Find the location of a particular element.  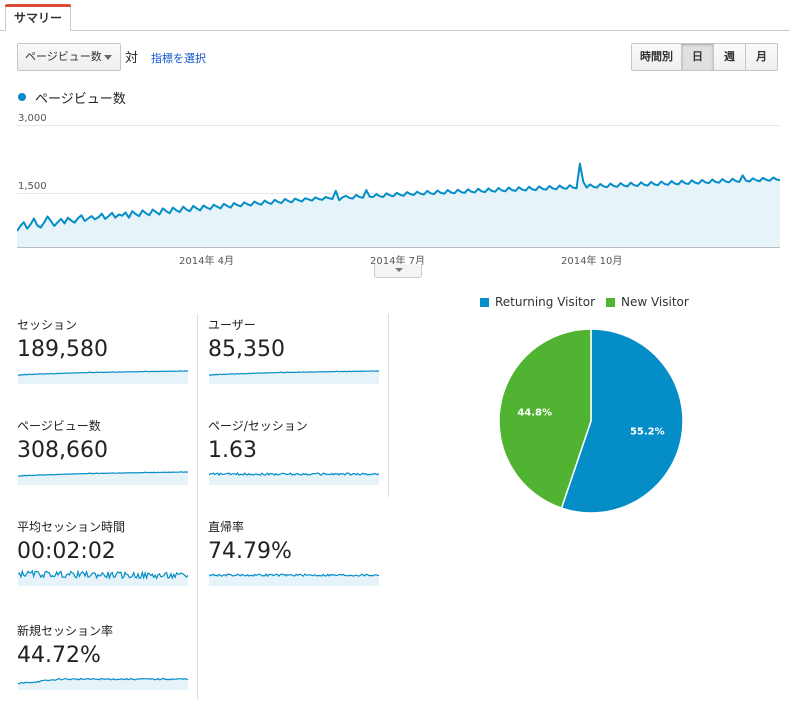

pie-legend-returning: Returning Visitor is located at coordinates (545, 302).